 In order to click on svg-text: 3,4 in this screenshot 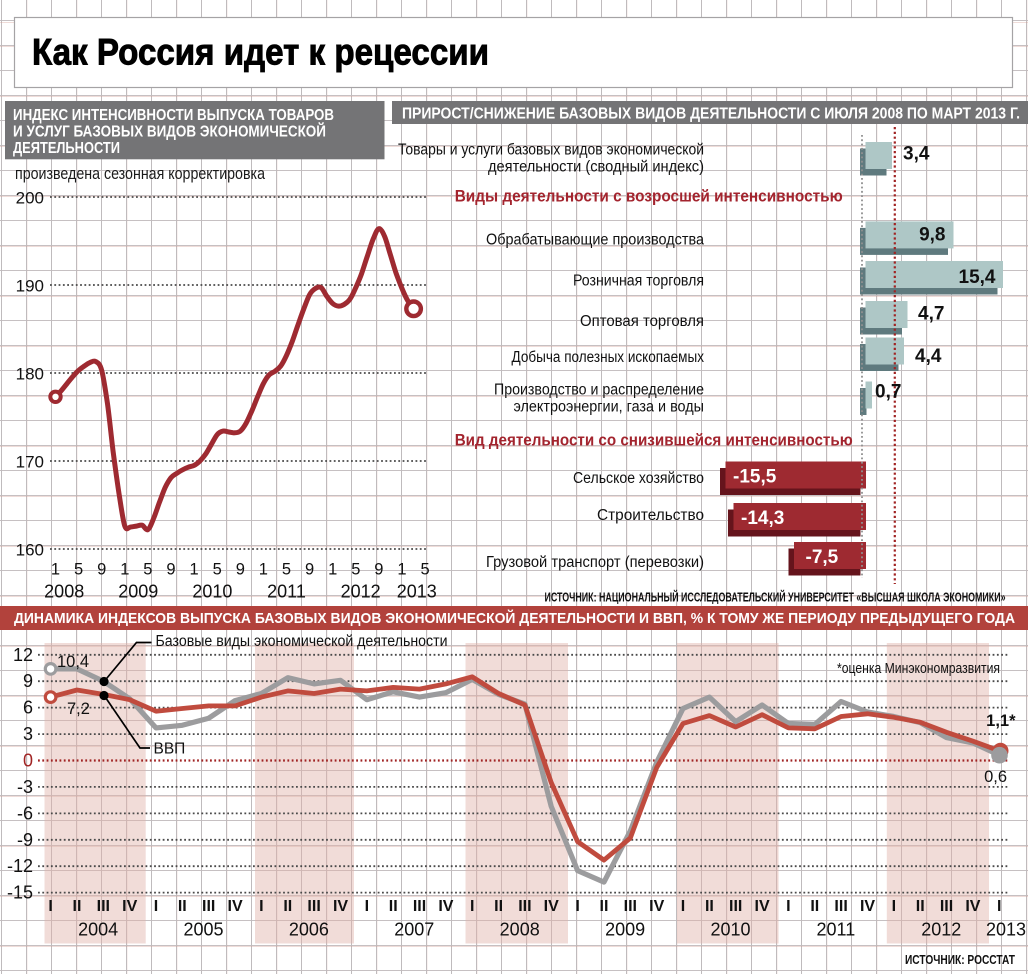, I will do `click(916, 154)`.